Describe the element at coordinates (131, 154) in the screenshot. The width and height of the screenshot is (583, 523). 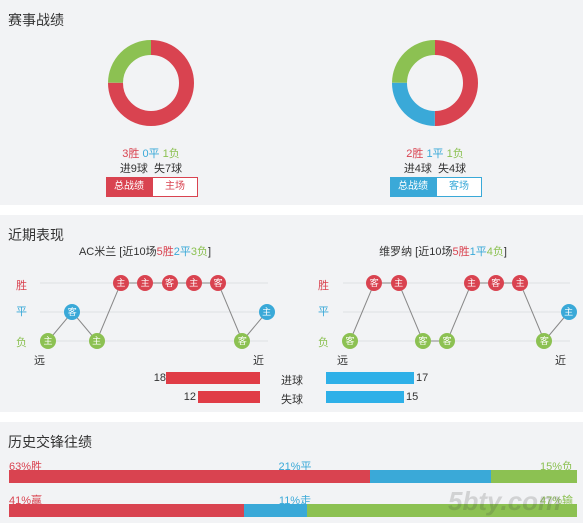
I see `left-wins: 3胜` at that location.